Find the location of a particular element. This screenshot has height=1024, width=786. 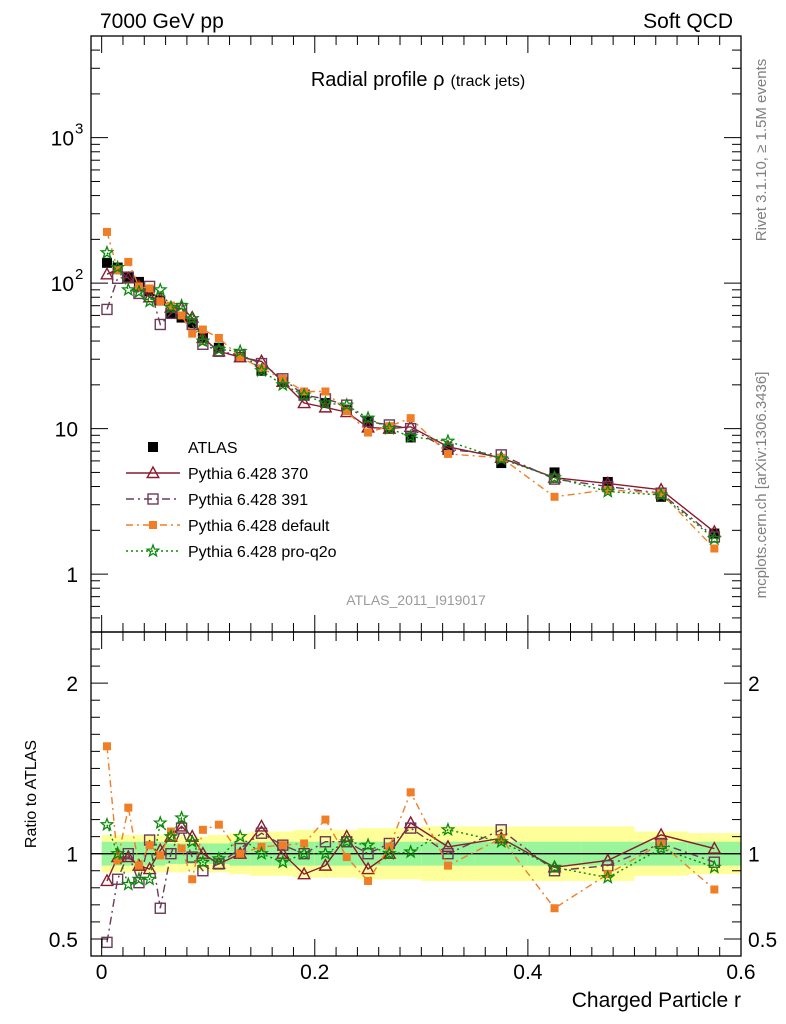

main-y-tick-label: 1 is located at coordinates (72, 575).